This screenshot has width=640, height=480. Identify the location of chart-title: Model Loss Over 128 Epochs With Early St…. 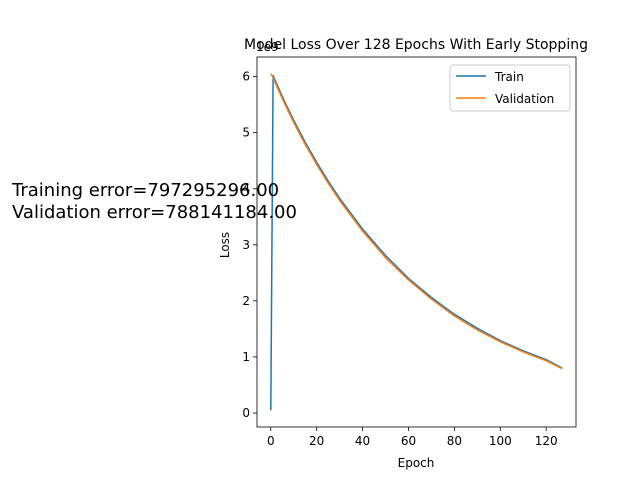
(416, 45).